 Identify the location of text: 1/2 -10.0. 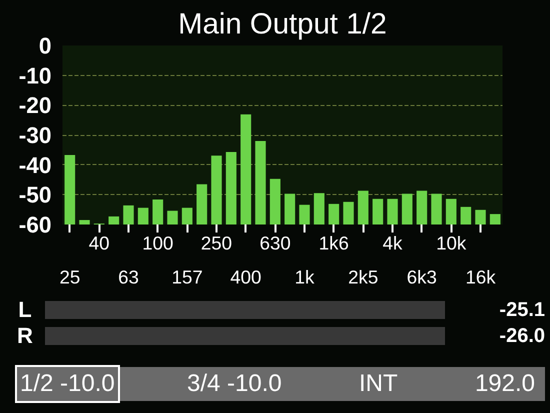
(67, 384).